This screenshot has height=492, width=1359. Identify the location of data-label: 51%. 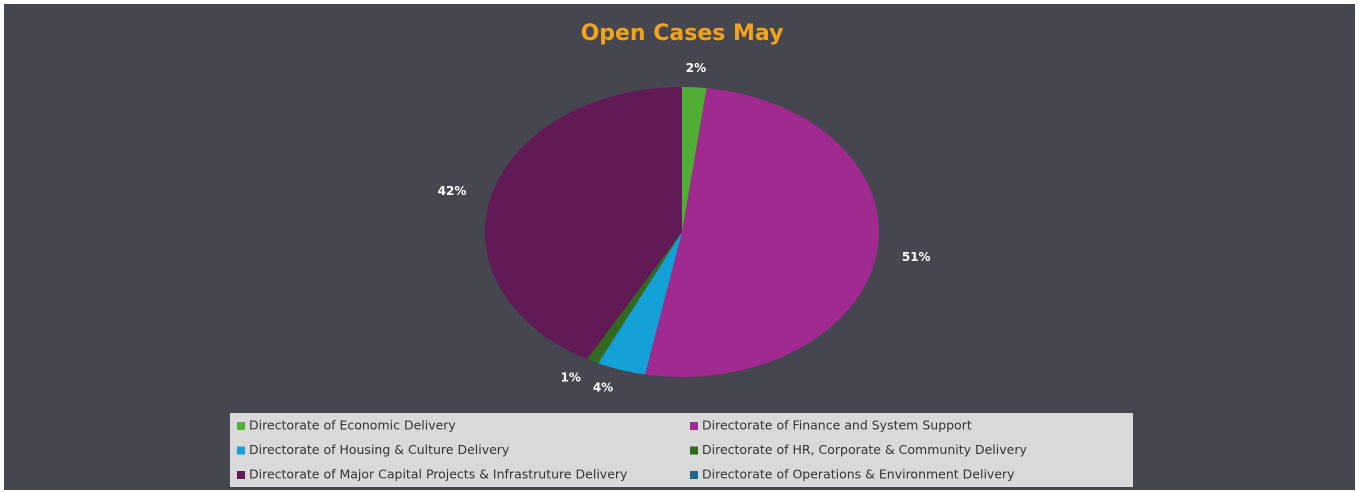
(916, 257).